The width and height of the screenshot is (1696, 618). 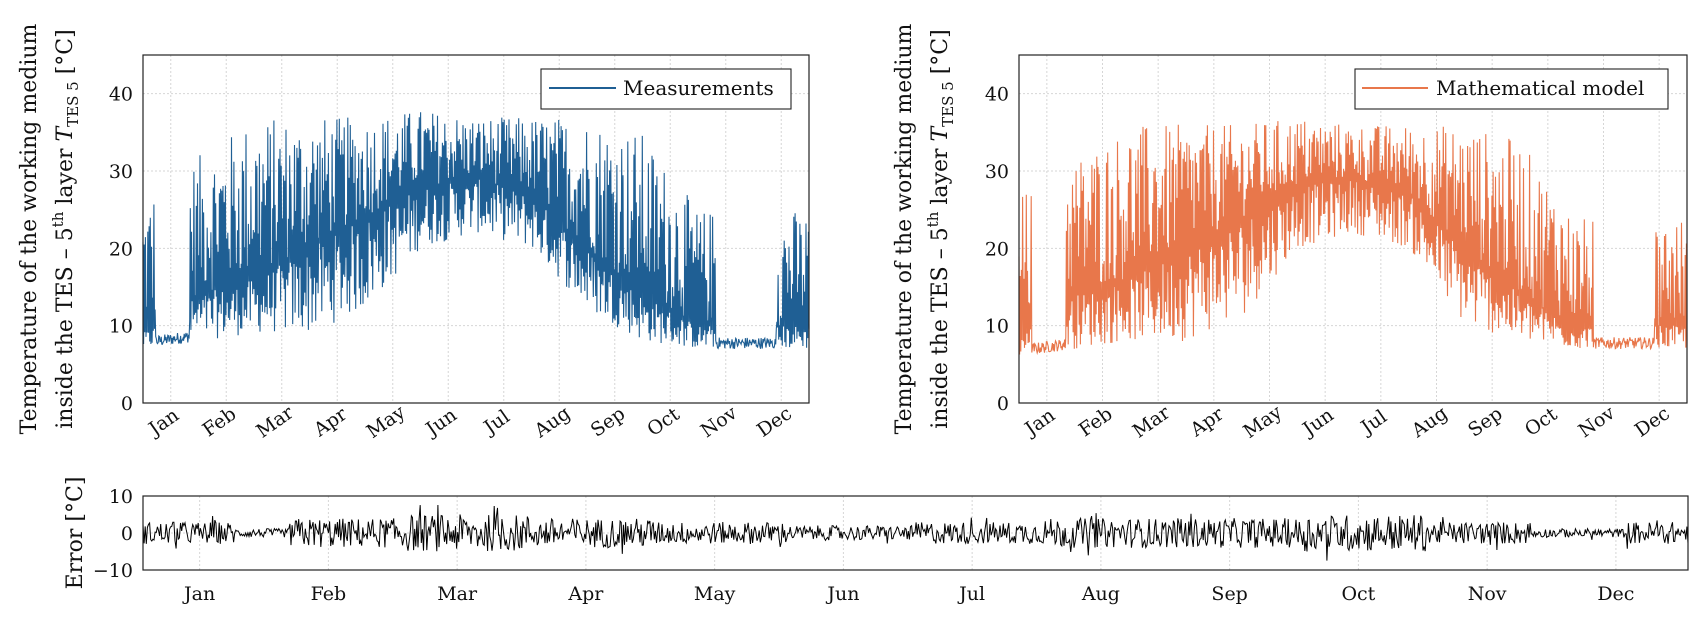 What do you see at coordinates (65, 132) in the screenshot?
I see `measurements-ylabel-2-var: T` at bounding box center [65, 132].